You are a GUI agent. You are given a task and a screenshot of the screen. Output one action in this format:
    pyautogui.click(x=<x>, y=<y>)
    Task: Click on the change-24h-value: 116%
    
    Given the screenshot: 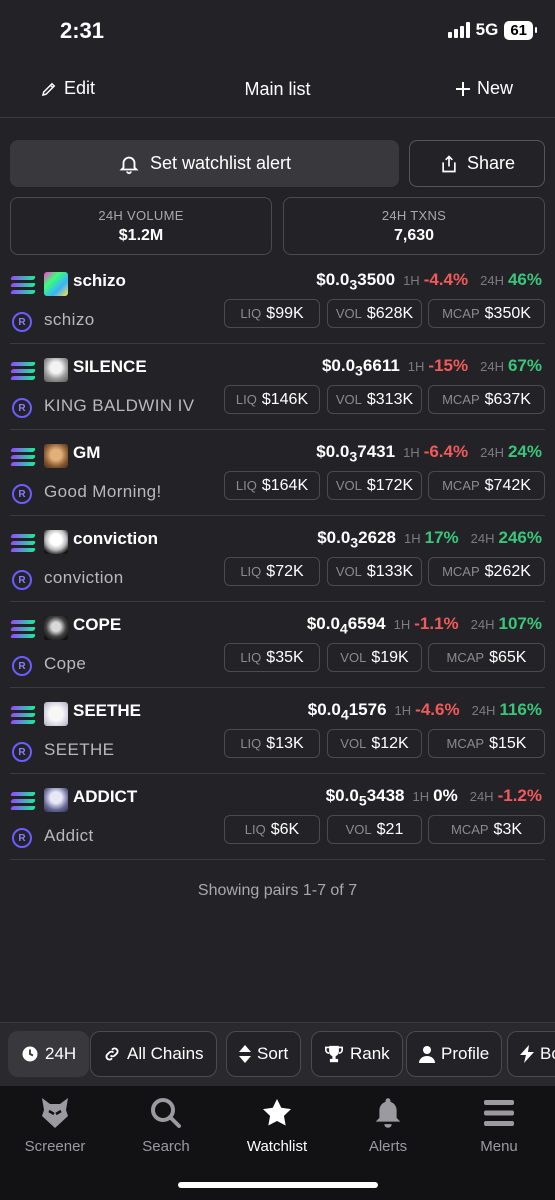 What is the action you would take?
    pyautogui.click(x=520, y=709)
    